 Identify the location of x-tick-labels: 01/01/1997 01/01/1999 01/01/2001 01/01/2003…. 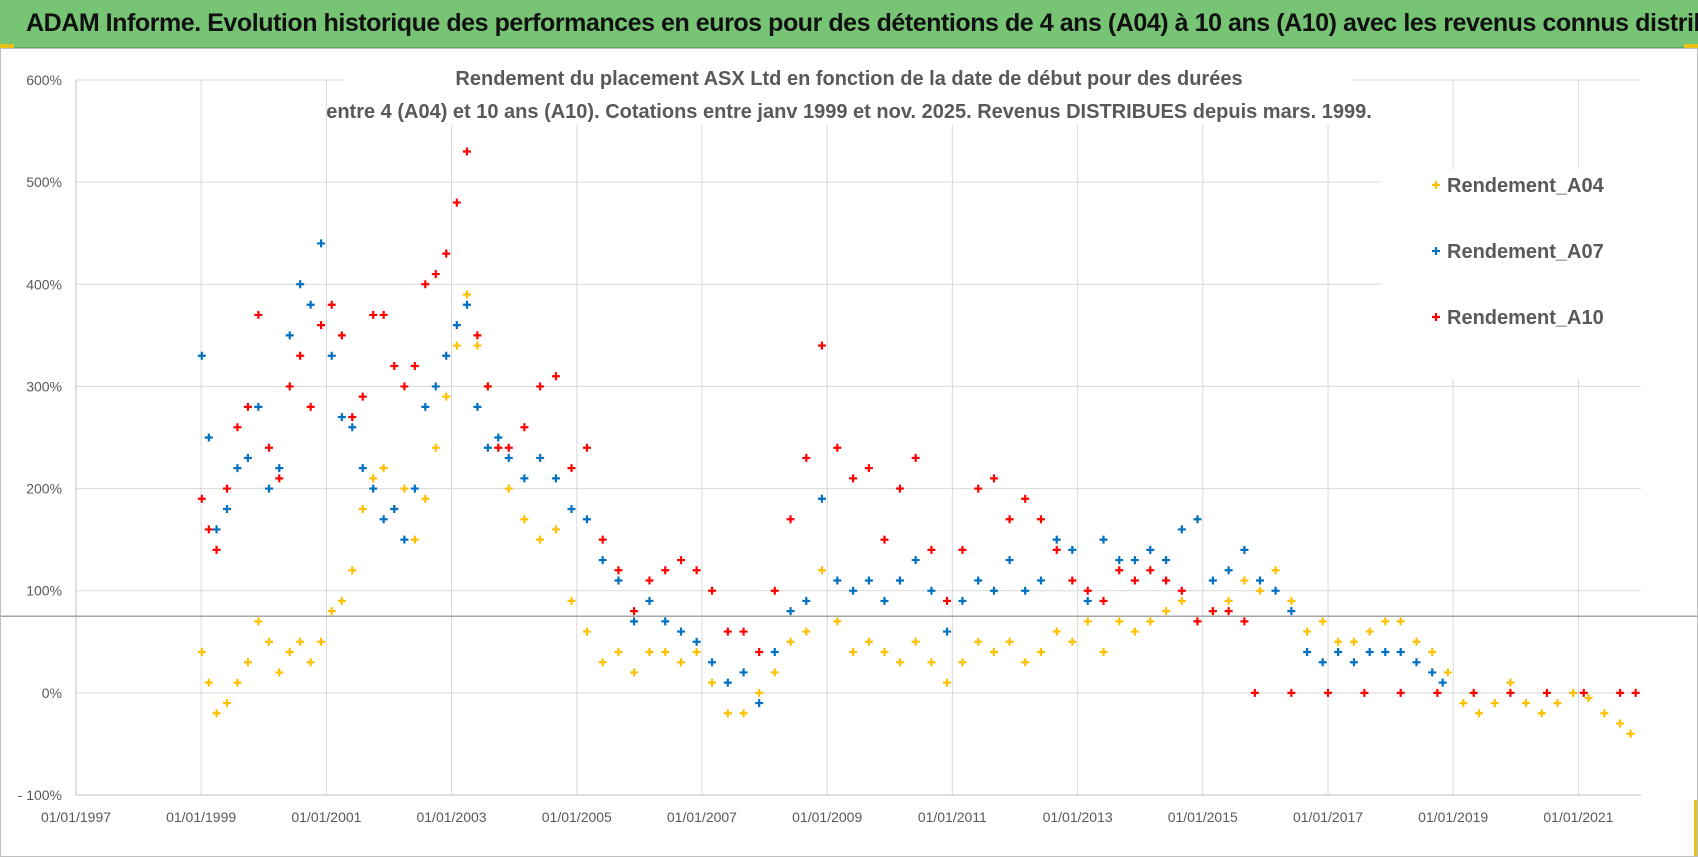
(827, 817).